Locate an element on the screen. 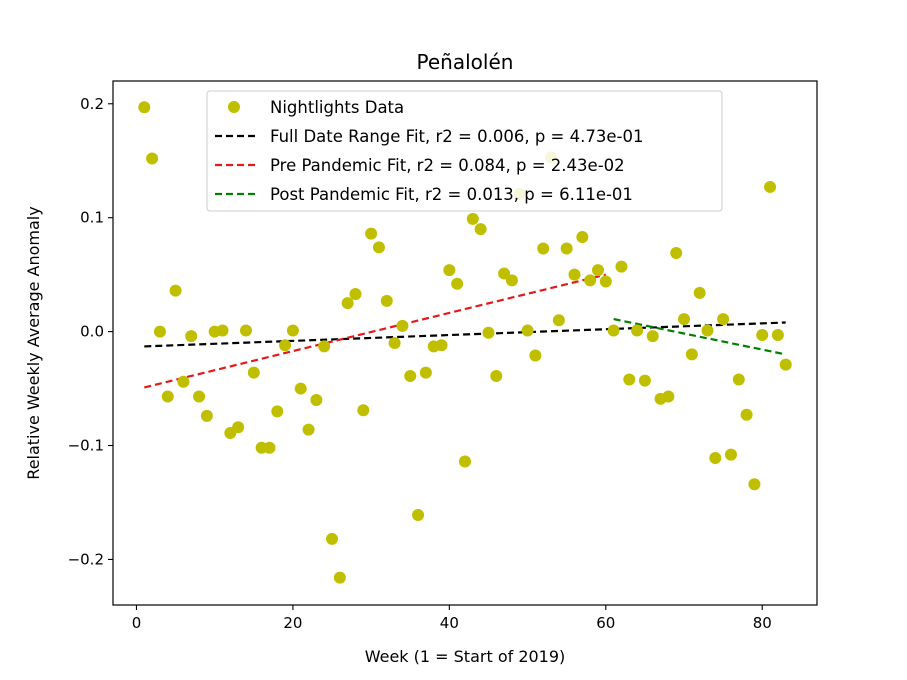 The width and height of the screenshot is (907, 680). legend-box is located at coordinates (464, 151).